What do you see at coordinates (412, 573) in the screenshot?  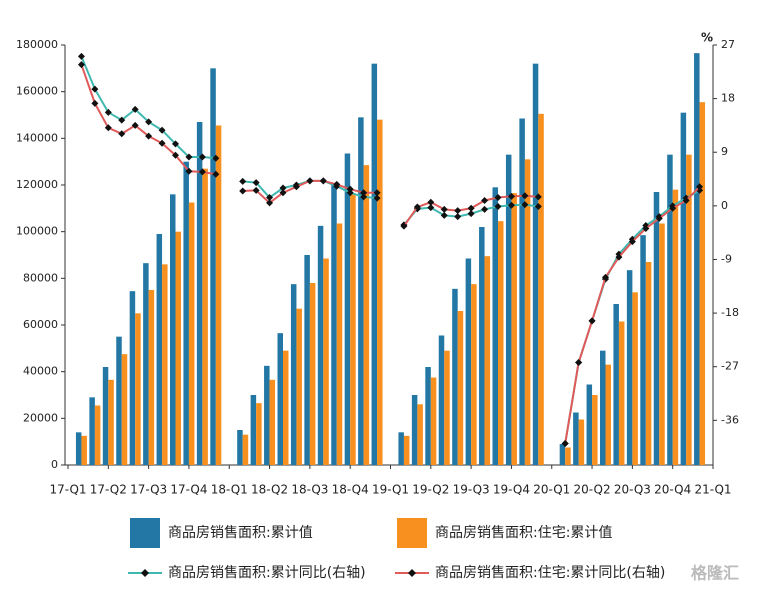 I see `legend-marker` at bounding box center [412, 573].